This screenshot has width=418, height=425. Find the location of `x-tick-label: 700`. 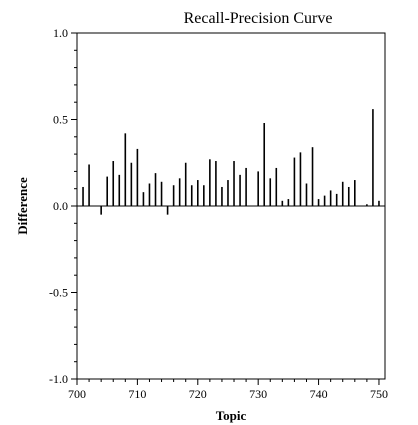

x-tick-label: 700 is located at coordinates (77, 394).